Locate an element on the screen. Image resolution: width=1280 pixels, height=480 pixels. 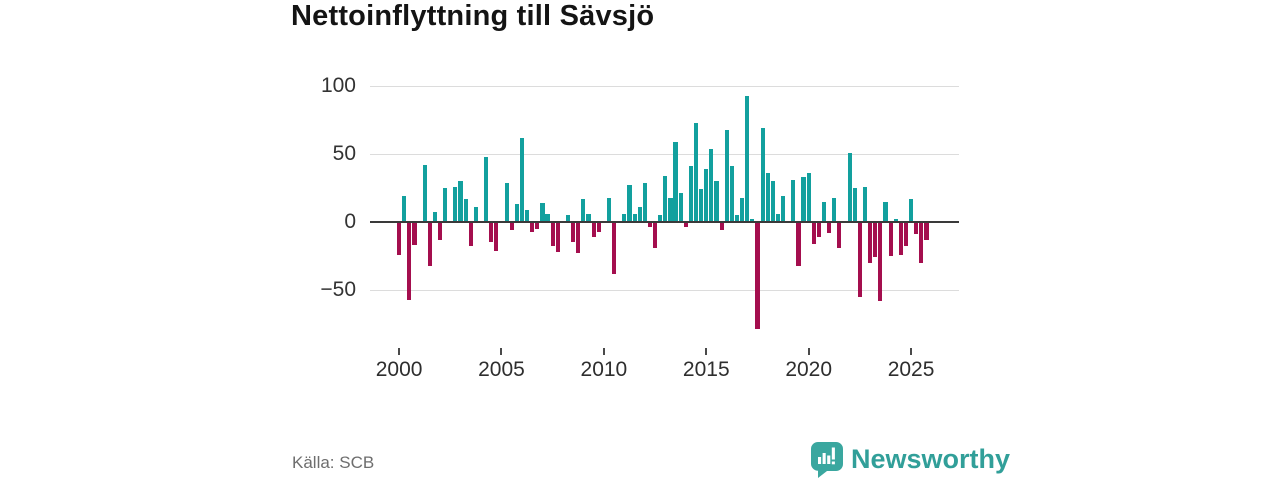
y-axis-label: −50 is located at coordinates (338, 289).